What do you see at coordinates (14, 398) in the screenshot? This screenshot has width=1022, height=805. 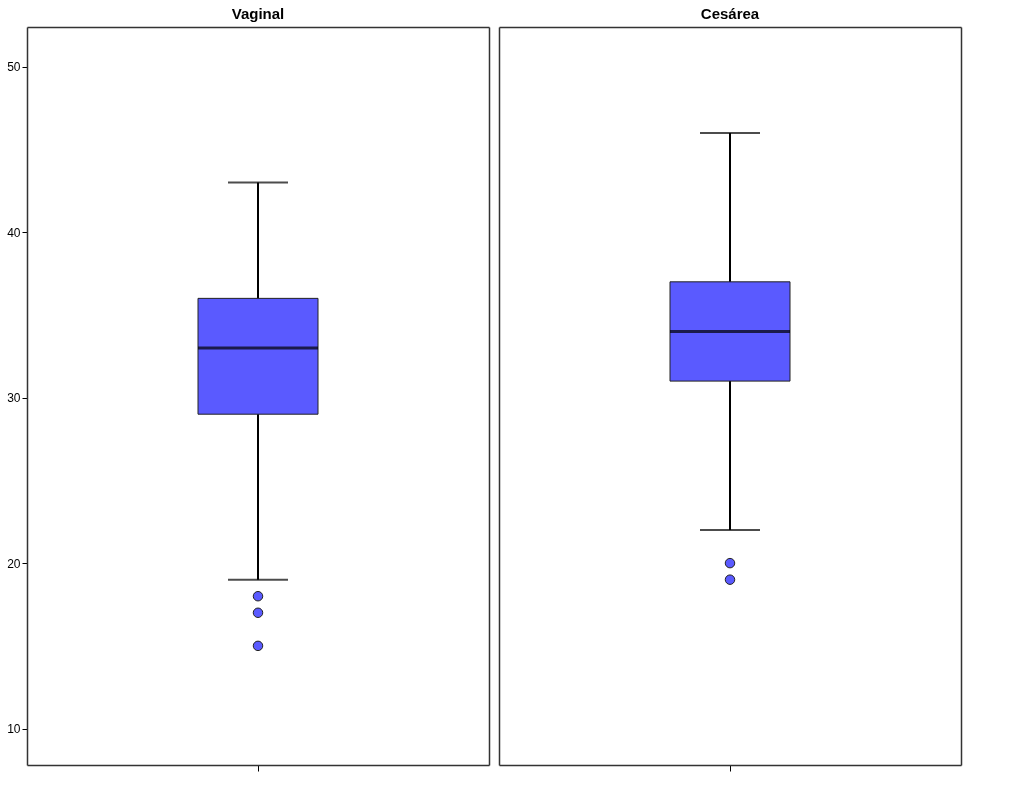 I see `y-tick-label: 30` at bounding box center [14, 398].